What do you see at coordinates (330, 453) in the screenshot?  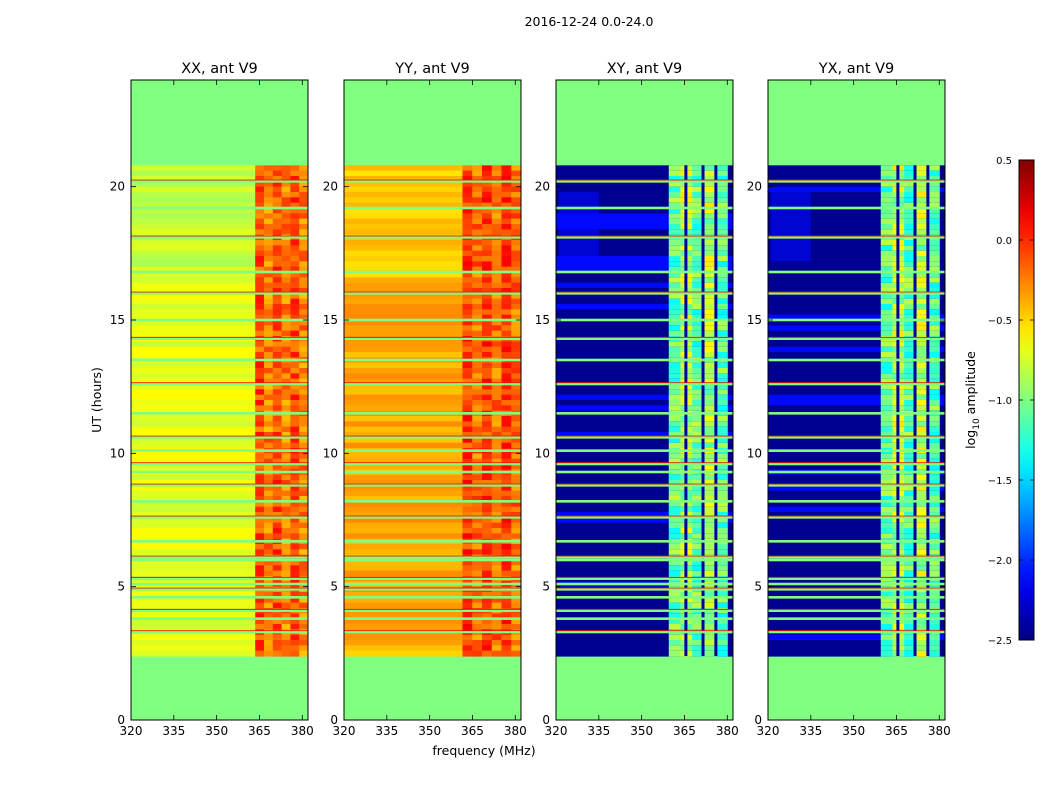 I see `y-tick-label: 10` at bounding box center [330, 453].